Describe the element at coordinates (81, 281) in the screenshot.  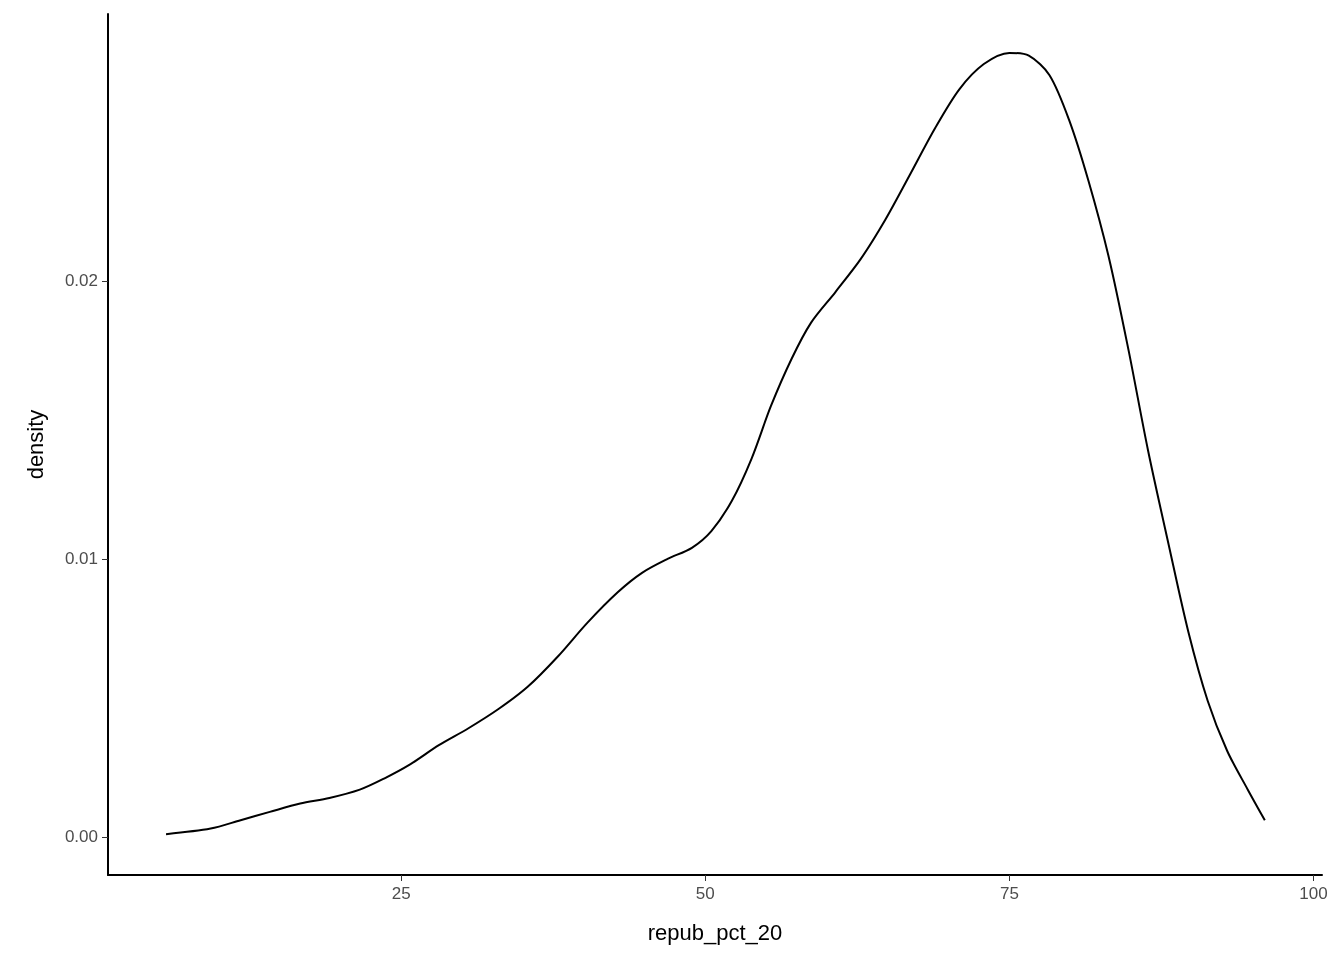
I see `y-tick-label: 0.02` at that location.